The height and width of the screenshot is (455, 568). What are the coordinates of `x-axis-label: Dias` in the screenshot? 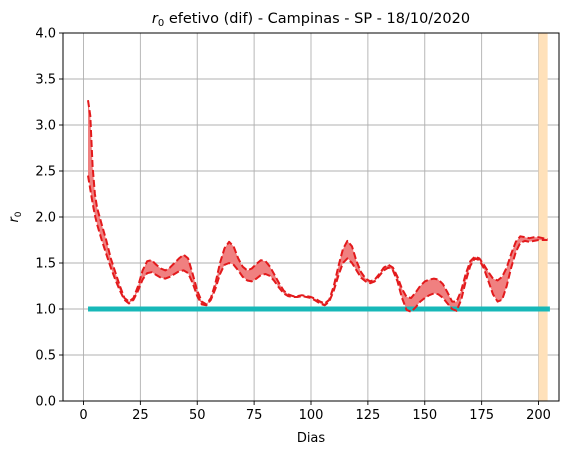 It's located at (311, 438).